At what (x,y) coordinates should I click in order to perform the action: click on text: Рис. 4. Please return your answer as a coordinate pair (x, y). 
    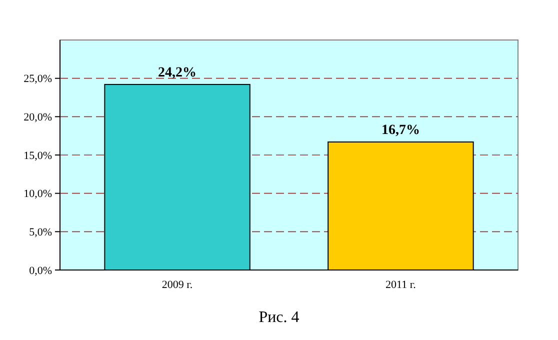
    Looking at the image, I should click on (279, 317).